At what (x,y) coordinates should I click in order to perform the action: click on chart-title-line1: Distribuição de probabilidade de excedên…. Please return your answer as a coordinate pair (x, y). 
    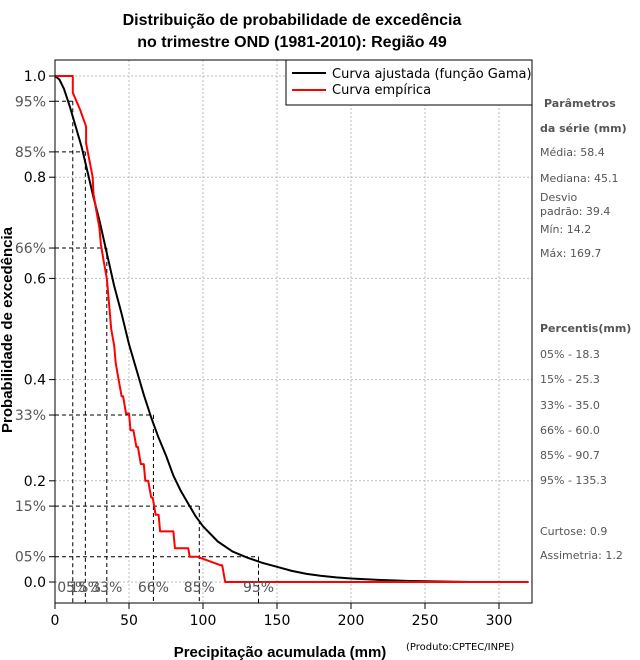
    Looking at the image, I should click on (292, 20).